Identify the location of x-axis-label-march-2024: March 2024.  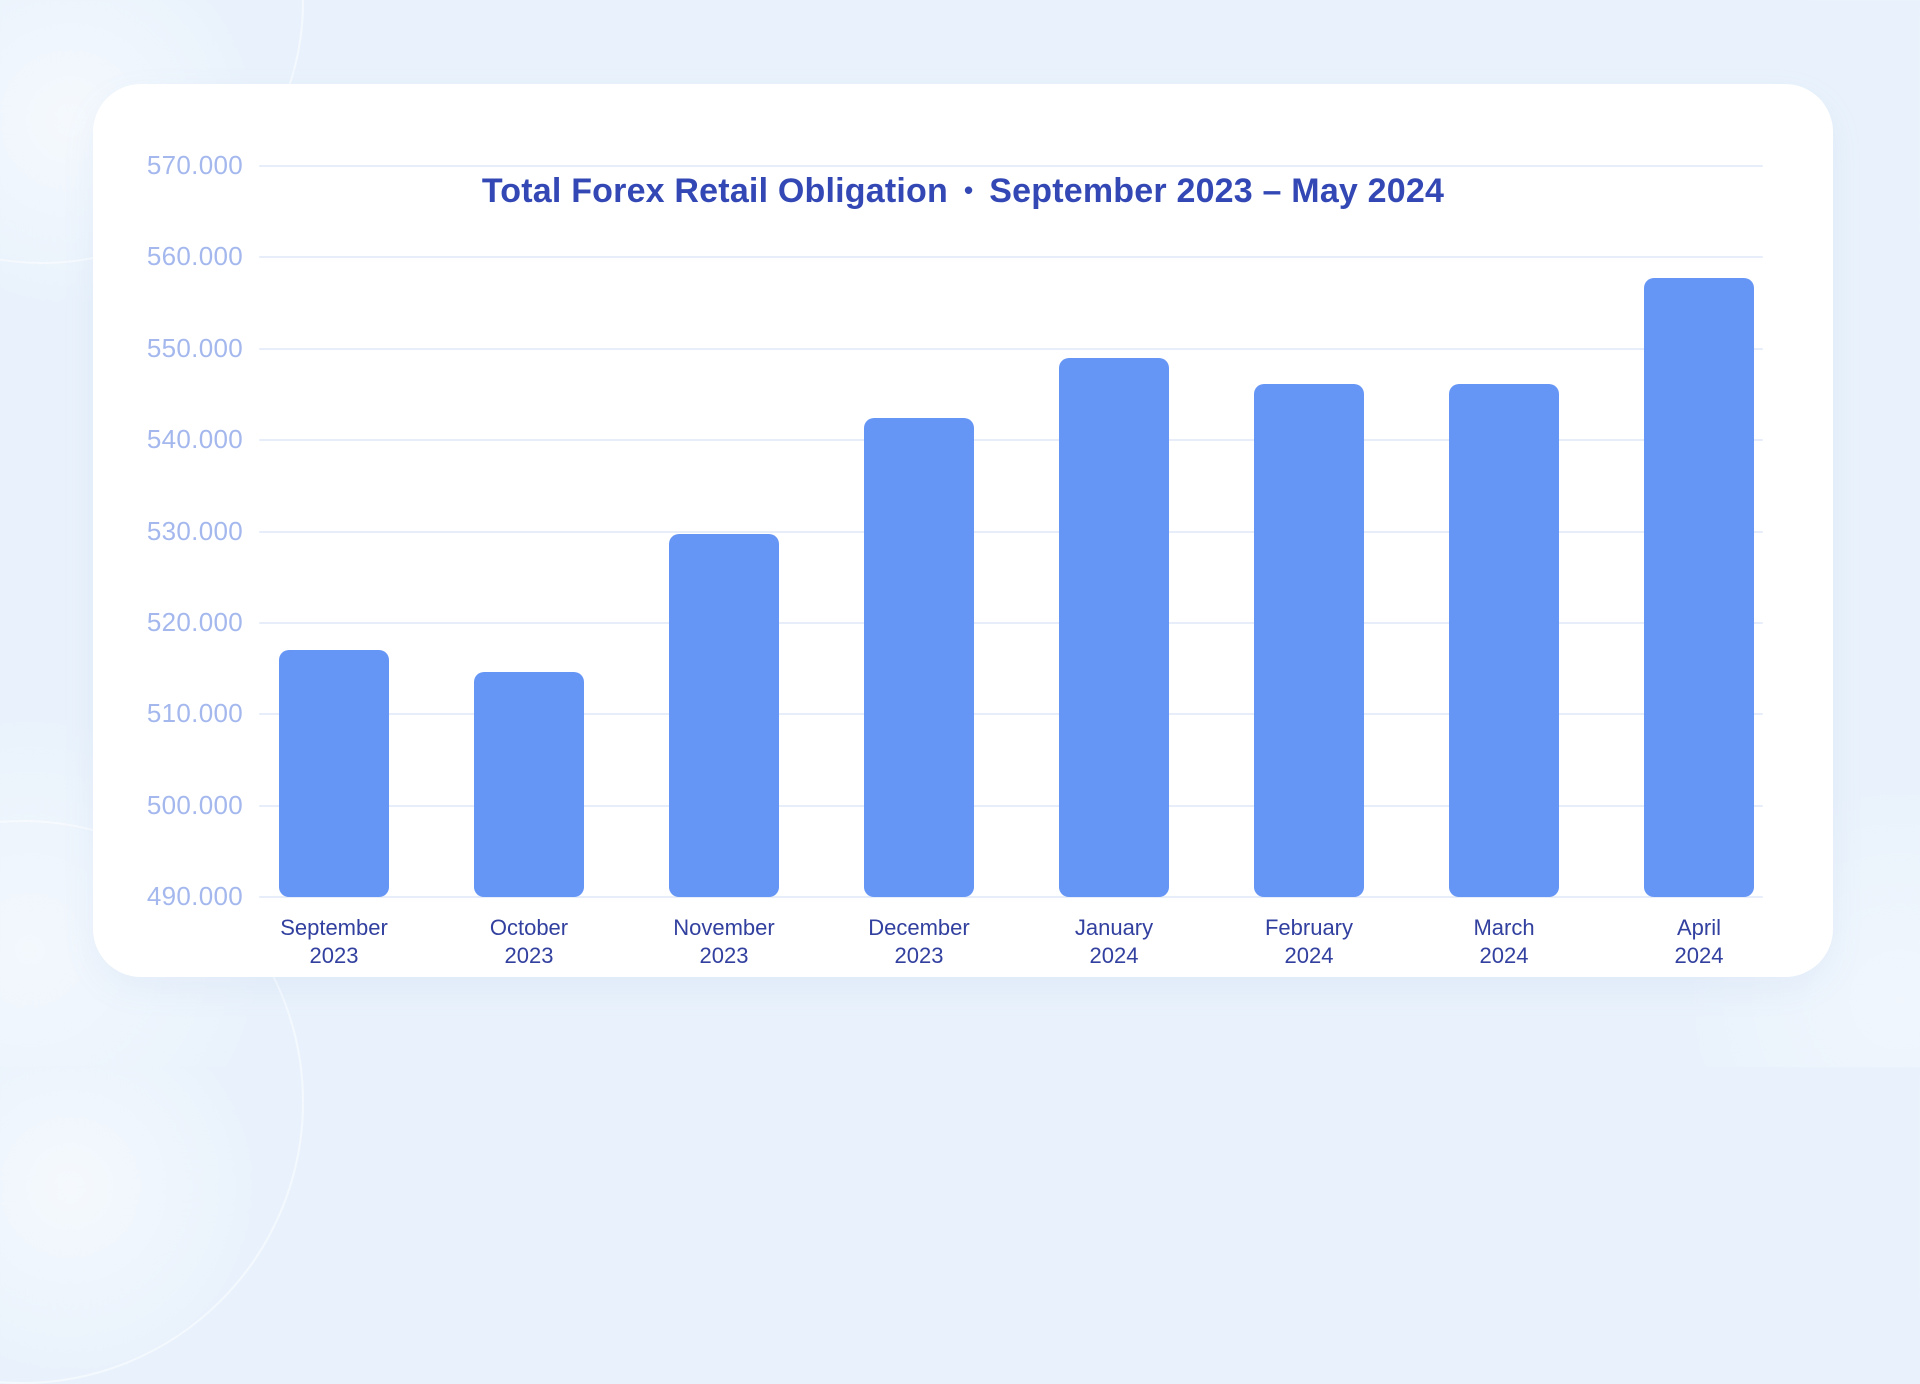
(1504, 942).